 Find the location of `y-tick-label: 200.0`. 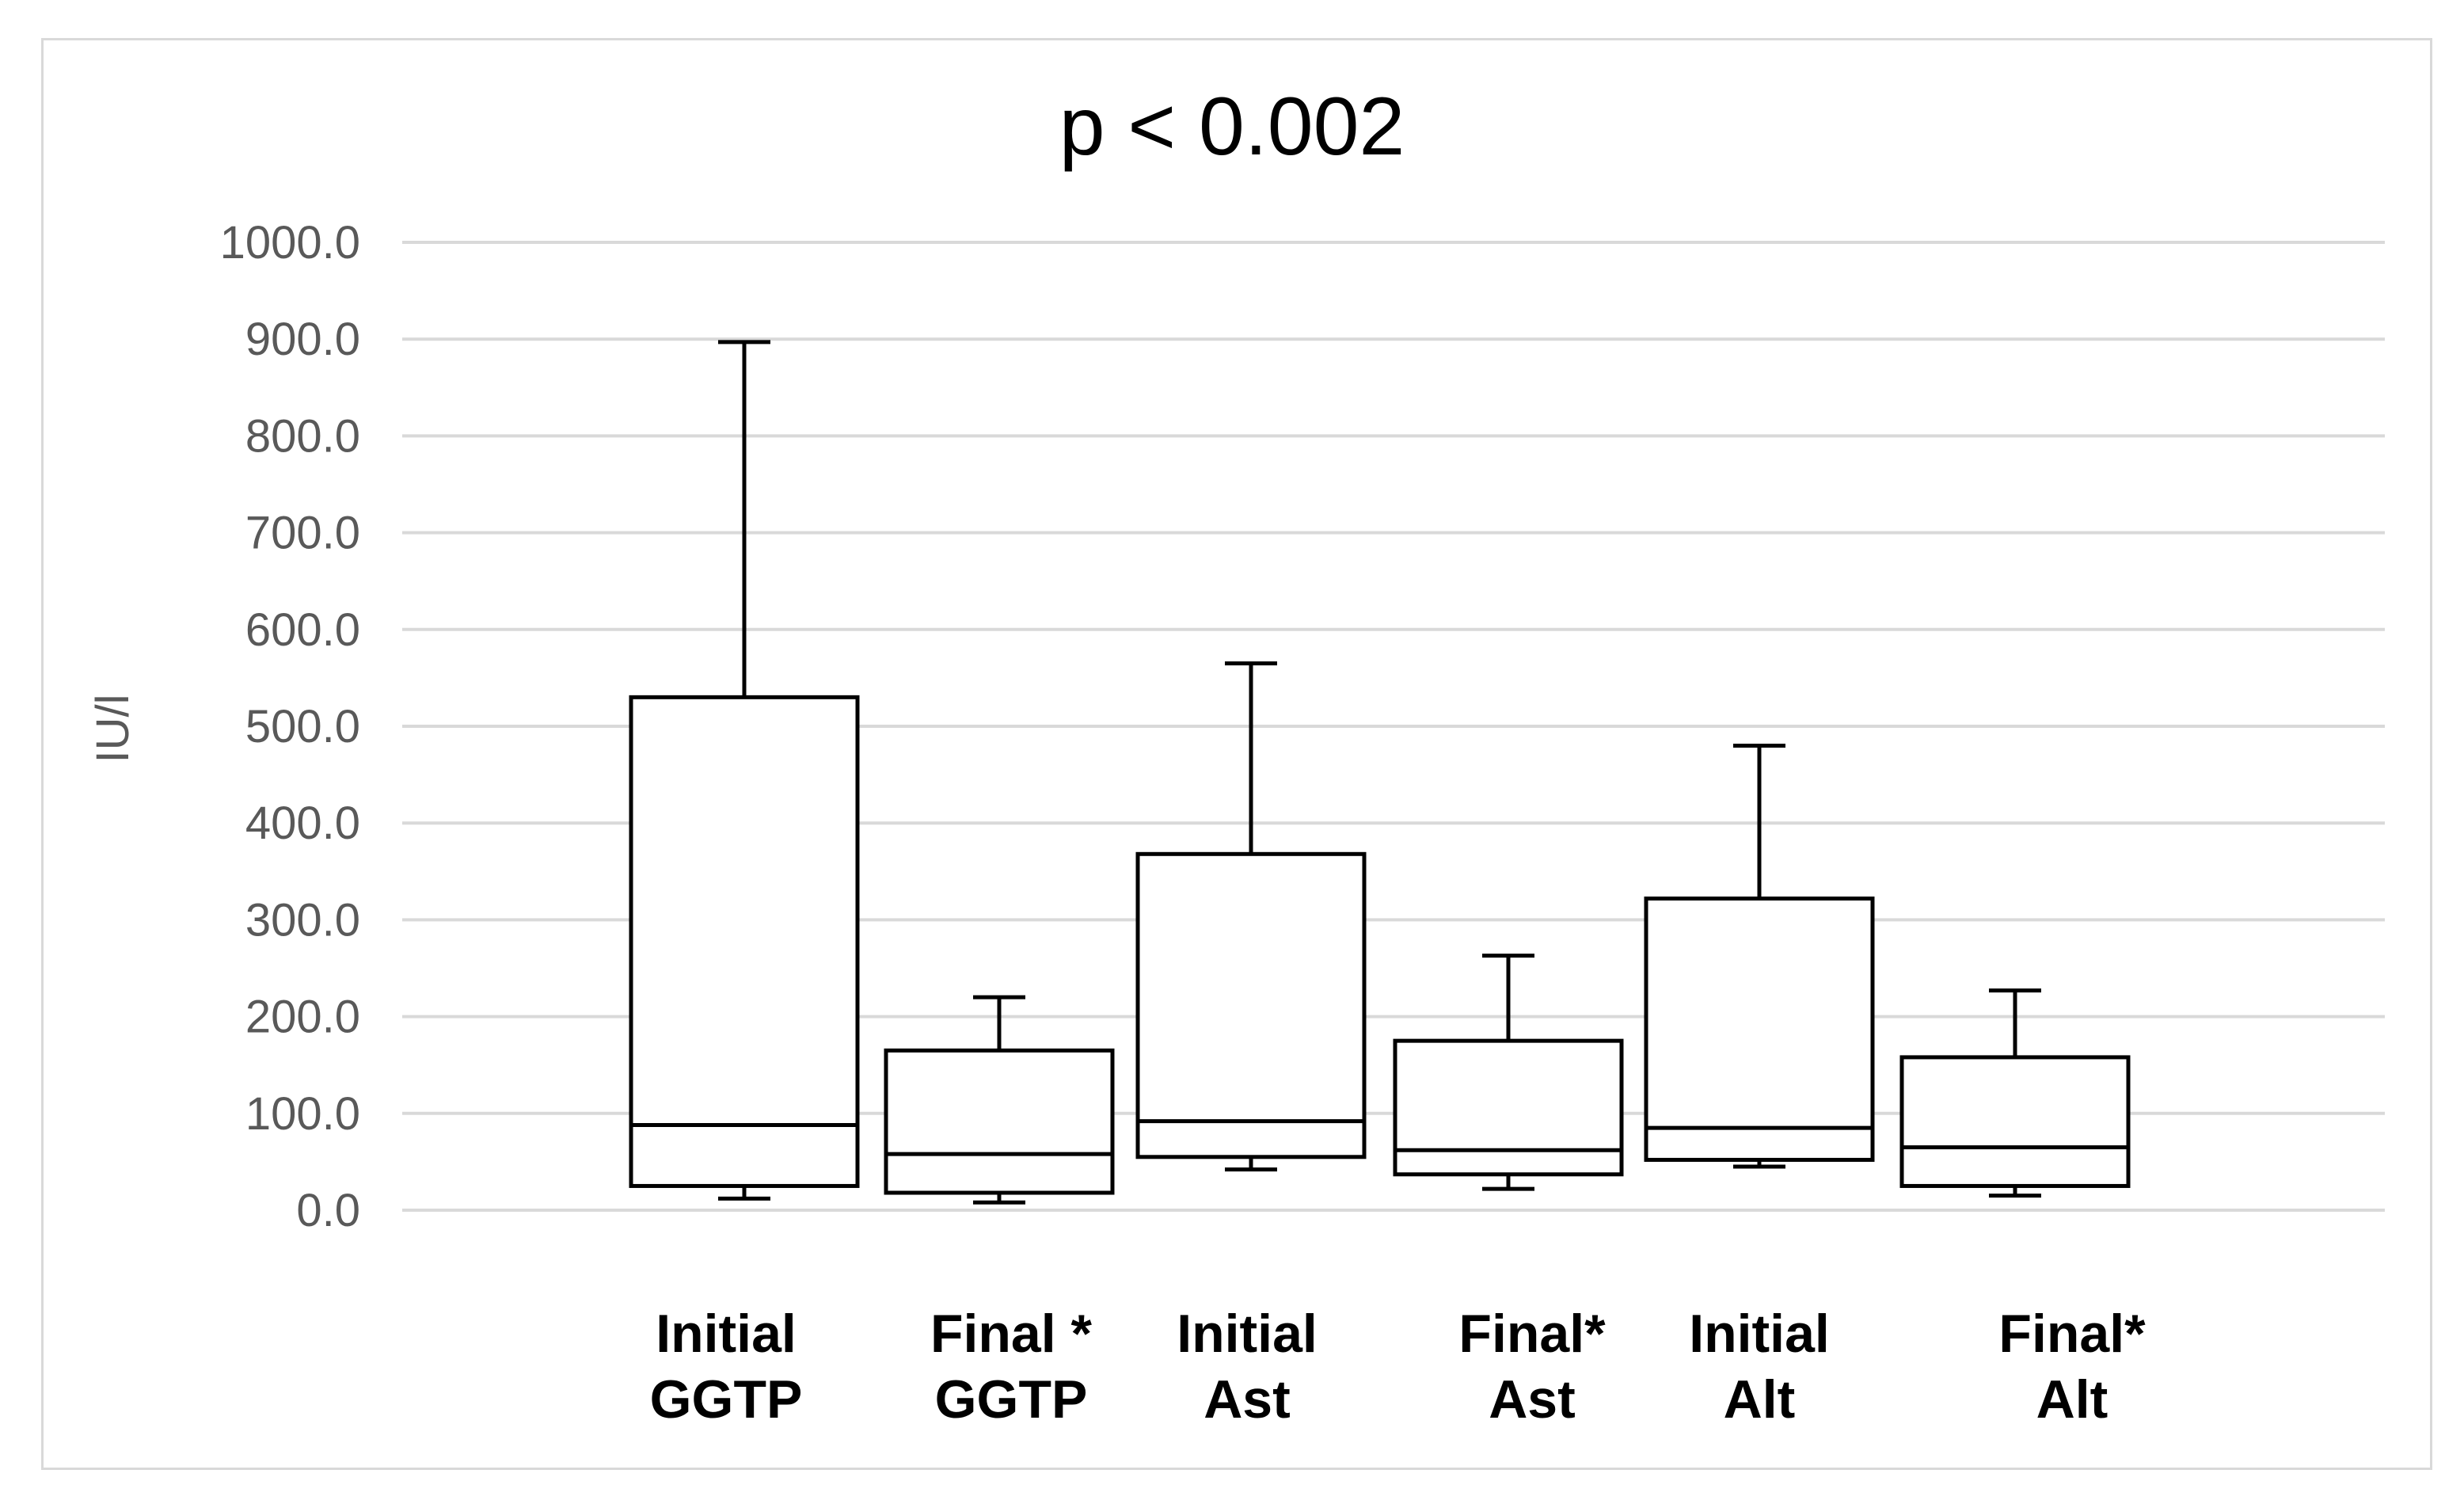

y-tick-label: 200.0 is located at coordinates (302, 1017).